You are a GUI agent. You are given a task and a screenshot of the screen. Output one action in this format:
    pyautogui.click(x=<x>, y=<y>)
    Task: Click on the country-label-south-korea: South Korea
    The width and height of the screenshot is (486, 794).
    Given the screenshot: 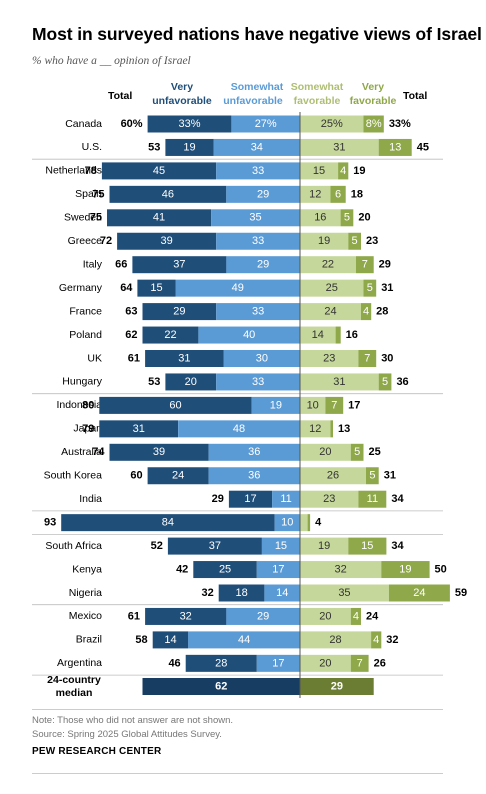 What is the action you would take?
    pyautogui.click(x=73, y=476)
    